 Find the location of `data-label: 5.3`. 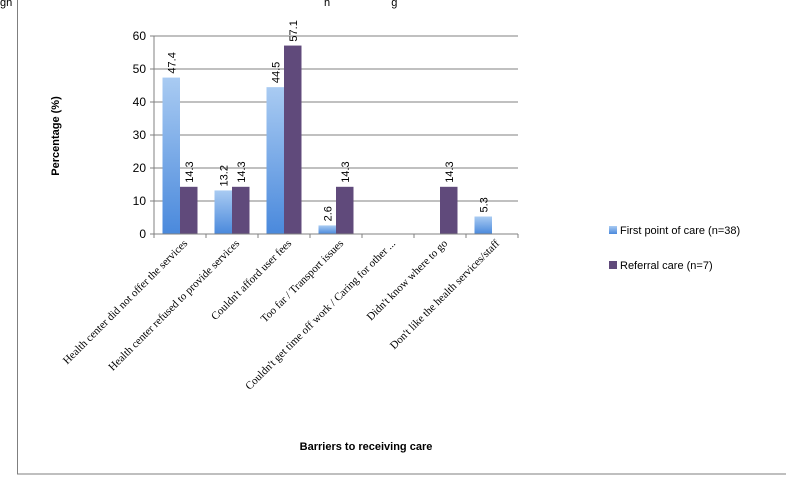

data-label: 5.3 is located at coordinates (484, 204).